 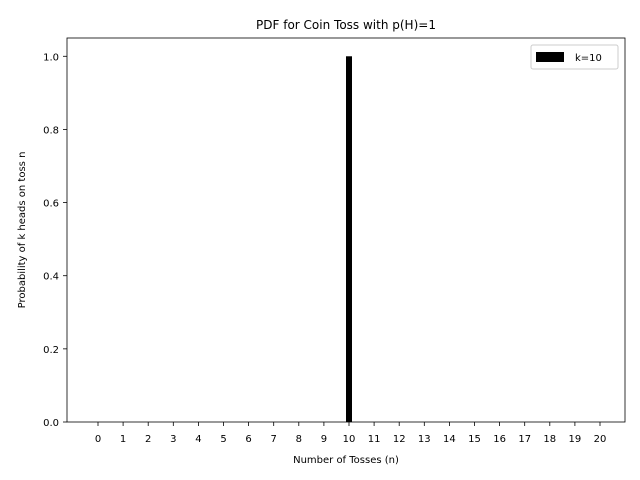 What do you see at coordinates (51, 423) in the screenshot?
I see `y-tick-label: 0.0` at bounding box center [51, 423].